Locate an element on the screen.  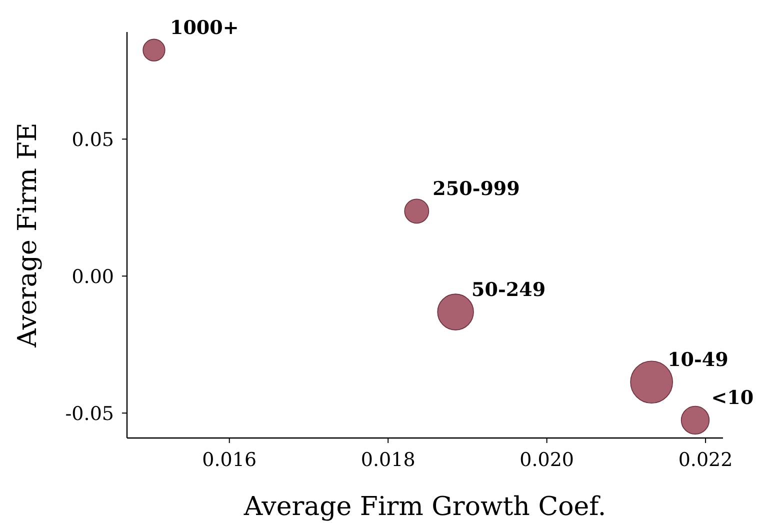
x-axis-title: Average Firm Growth Coef. is located at coordinates (424, 507).